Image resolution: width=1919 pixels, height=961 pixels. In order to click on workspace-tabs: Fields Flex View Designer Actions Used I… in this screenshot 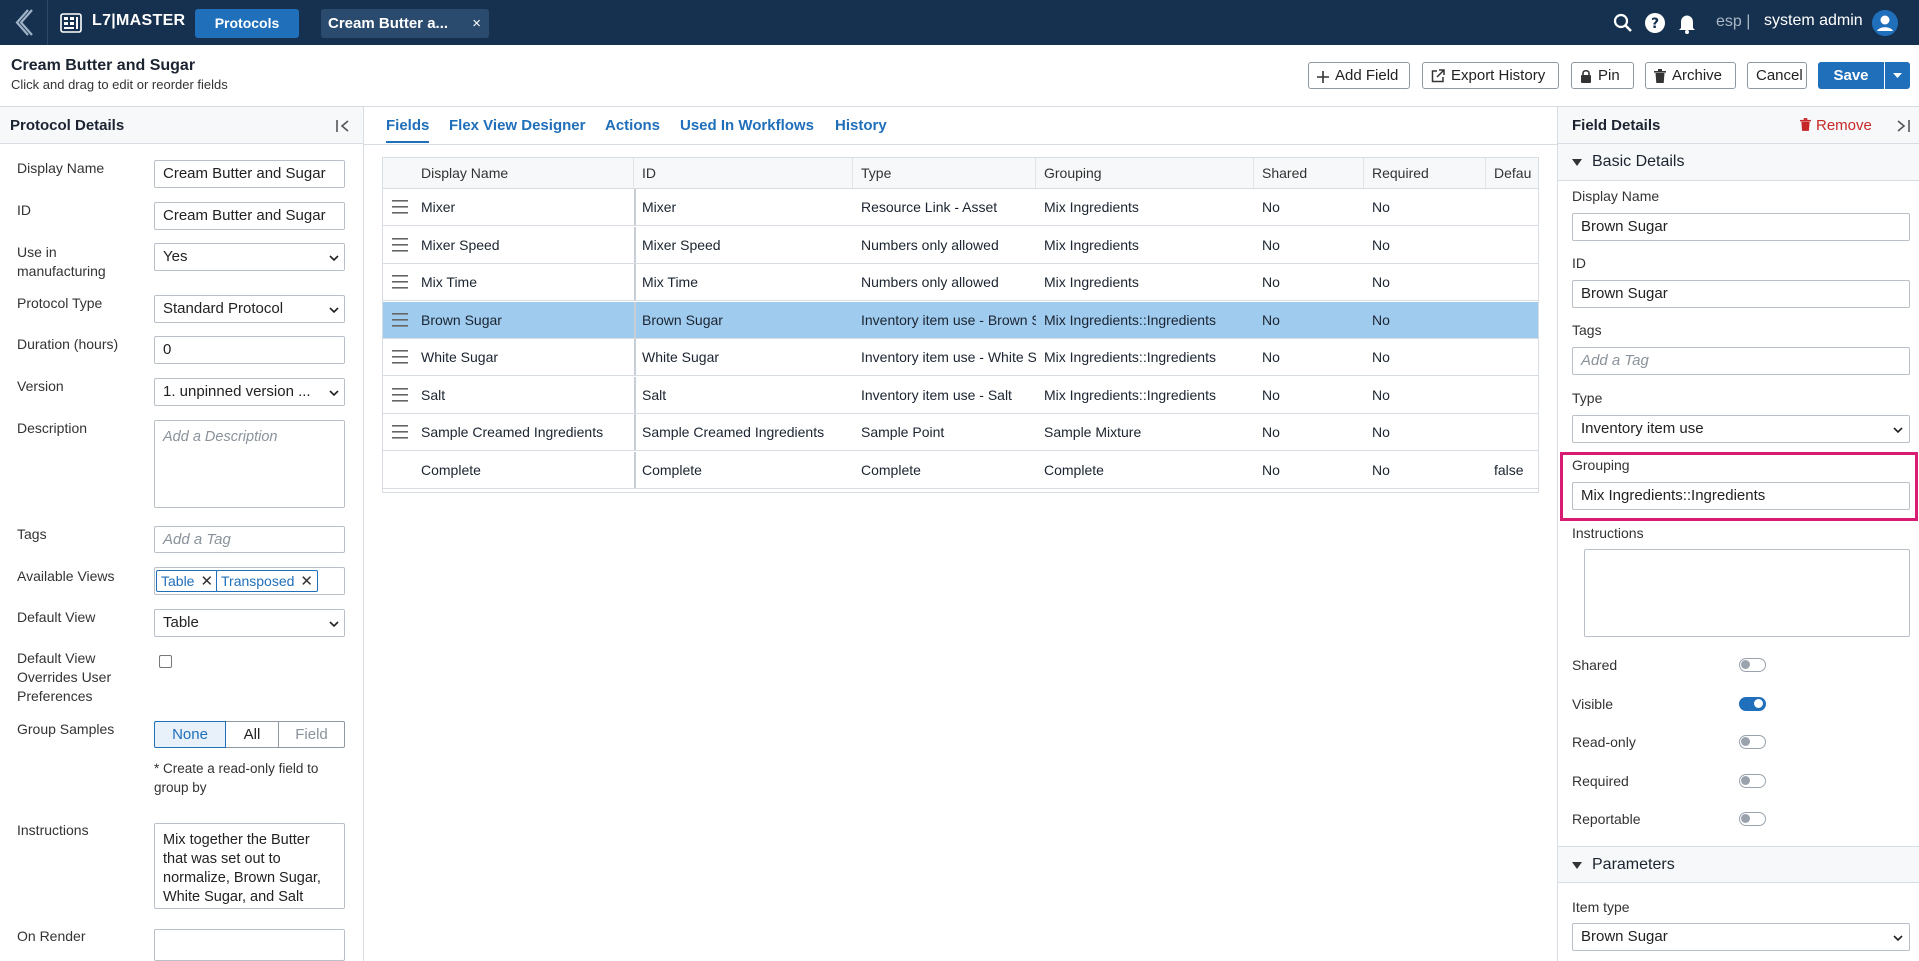, I will do `click(960, 126)`.